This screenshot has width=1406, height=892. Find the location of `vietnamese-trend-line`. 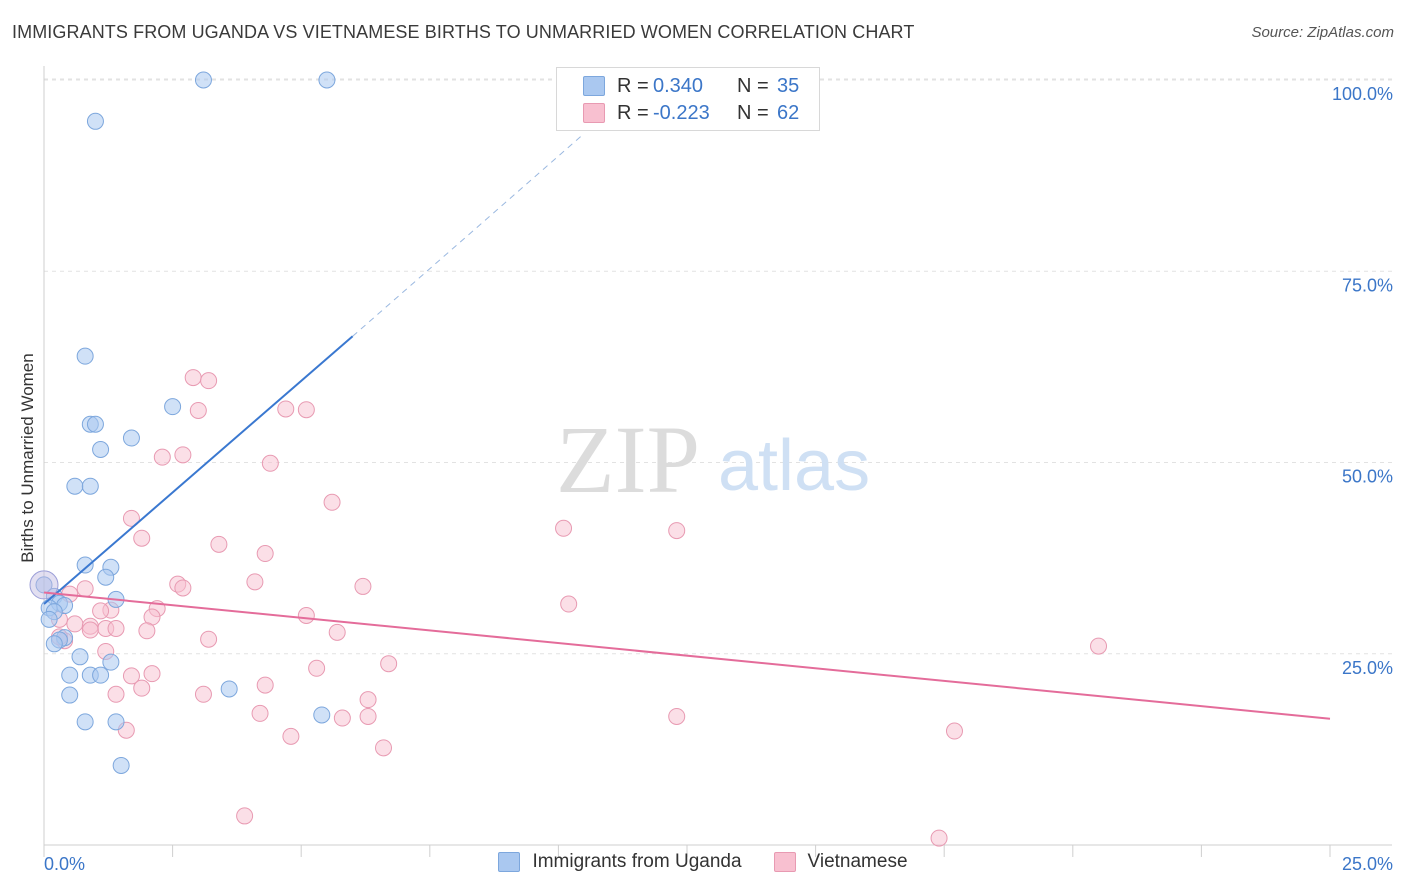

vietnamese-trend-line is located at coordinates (687, 655).